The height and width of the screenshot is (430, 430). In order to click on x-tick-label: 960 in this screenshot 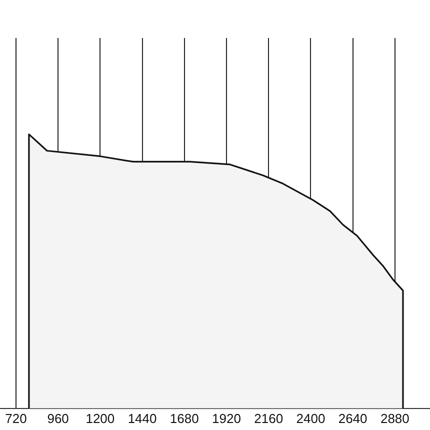, I will do `click(58, 418)`.